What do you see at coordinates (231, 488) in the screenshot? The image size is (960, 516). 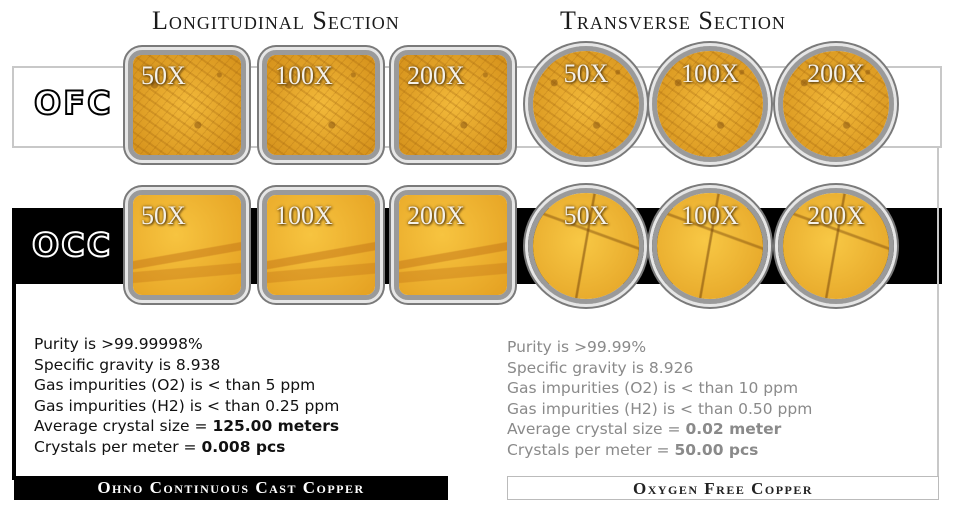 I see `occ-caption: Ohno Continuous Cast Copper` at bounding box center [231, 488].